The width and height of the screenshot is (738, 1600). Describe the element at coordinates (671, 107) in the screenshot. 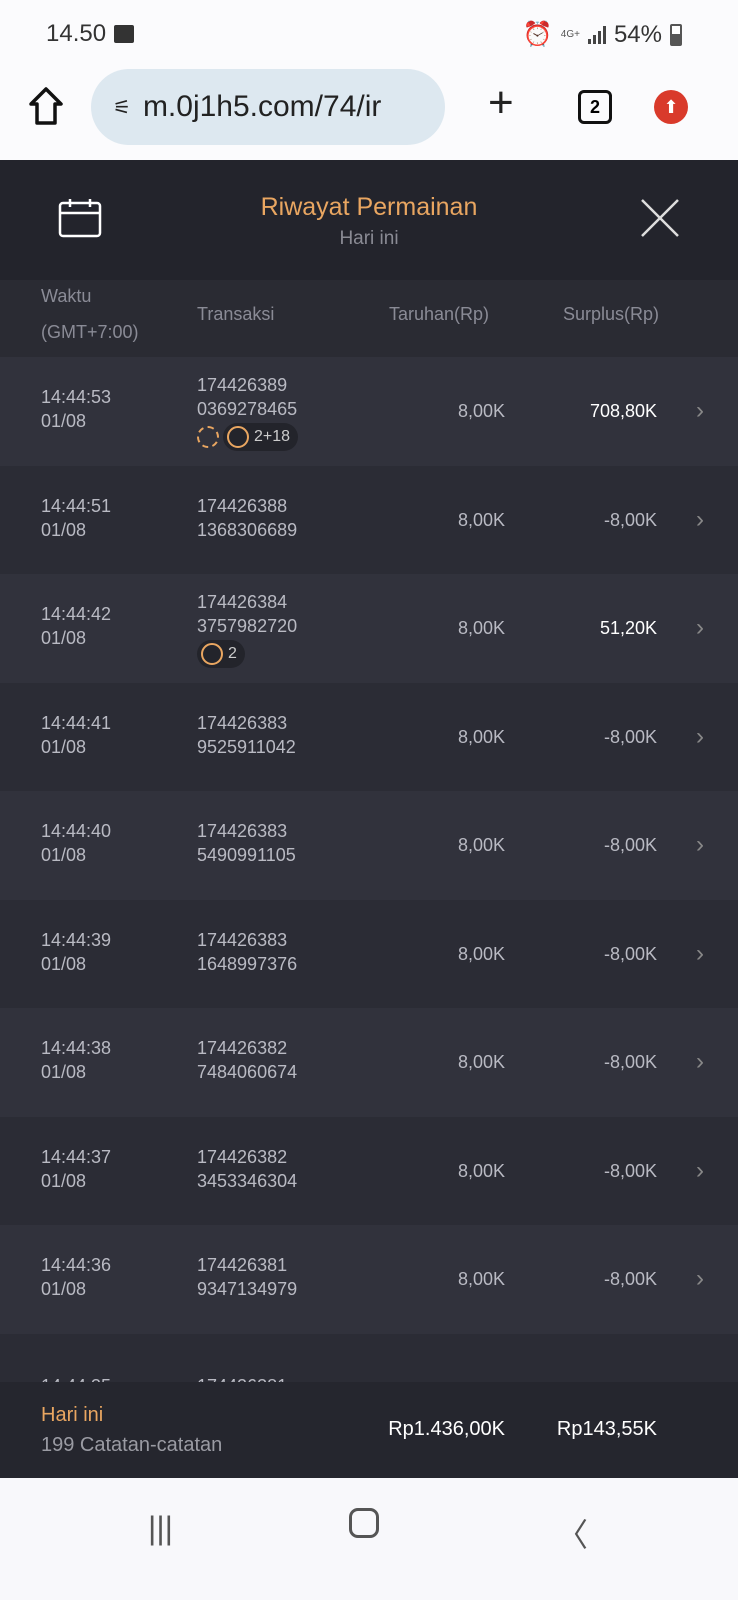

I see `update-icon: ⬆` at that location.